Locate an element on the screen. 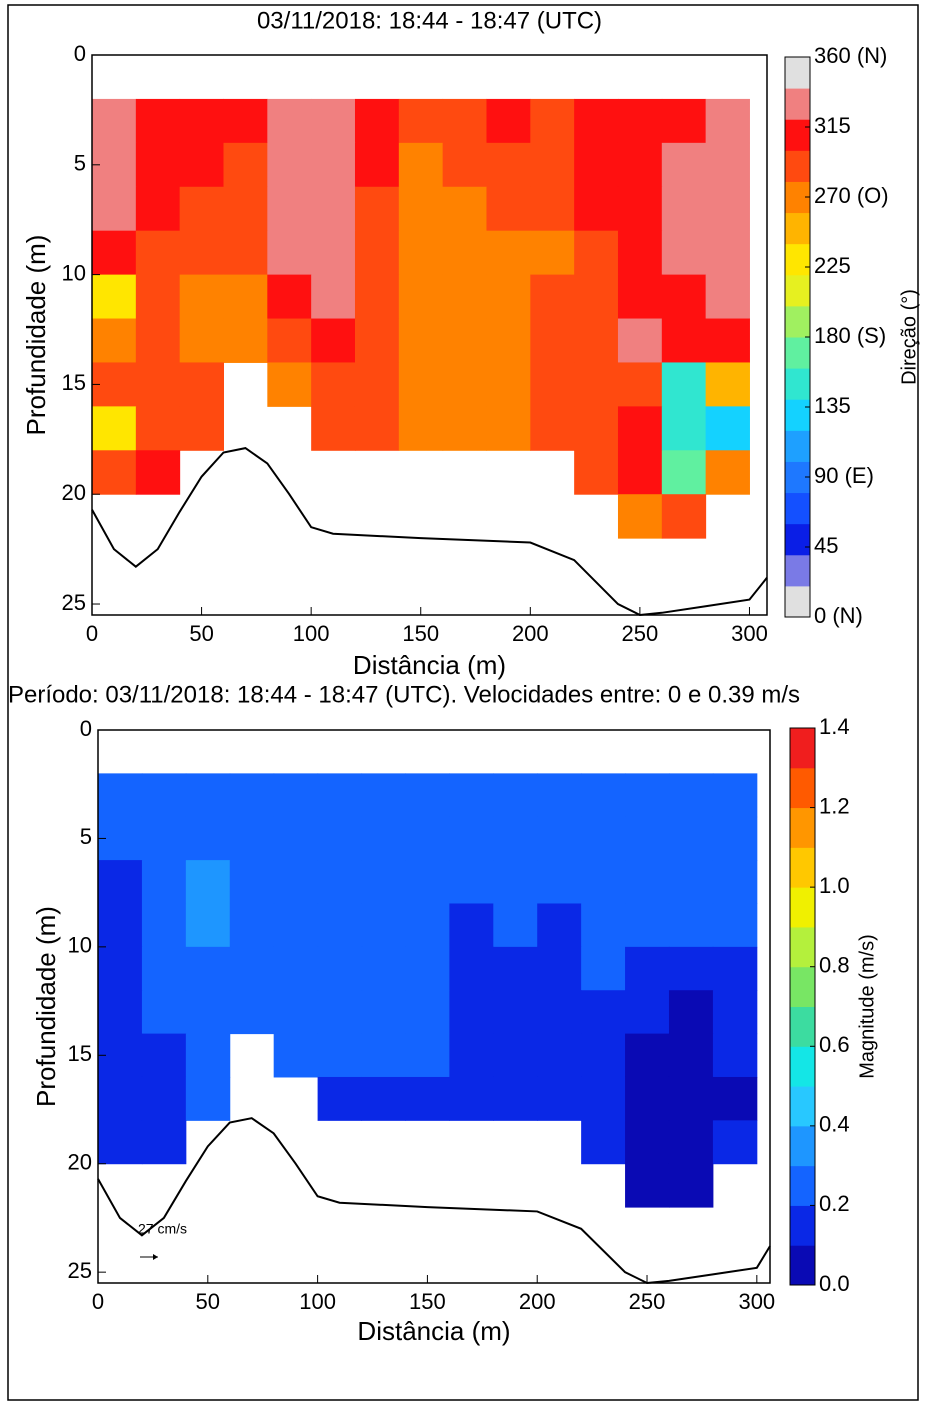 Image resolution: width=926 pixels, height=1405 pixels. y-tick-label: 25 is located at coordinates (74, 602).